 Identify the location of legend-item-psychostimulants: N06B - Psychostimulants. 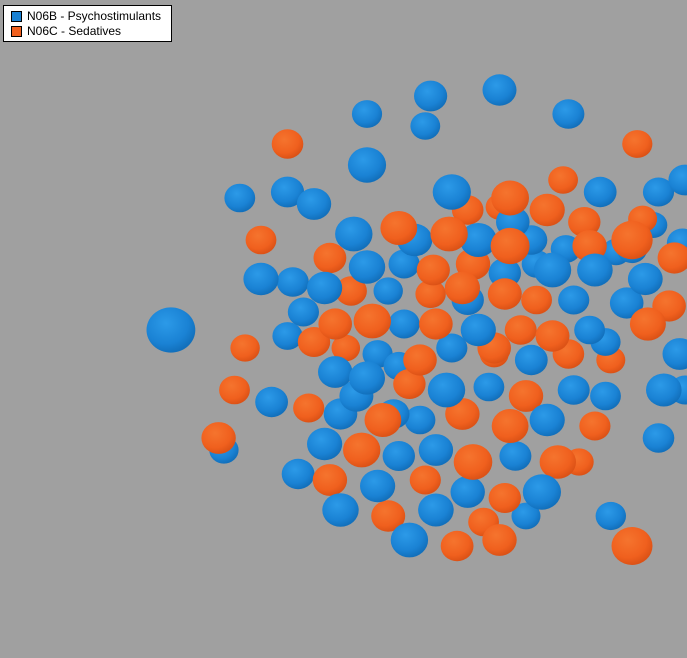
(91, 16).